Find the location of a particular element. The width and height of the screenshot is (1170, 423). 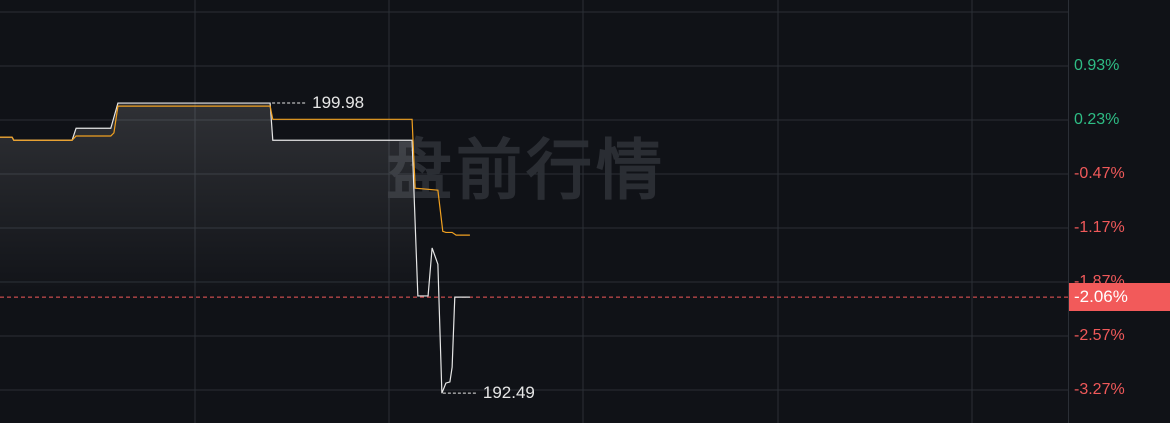

y-tick-label: 0.93% is located at coordinates (1097, 65).